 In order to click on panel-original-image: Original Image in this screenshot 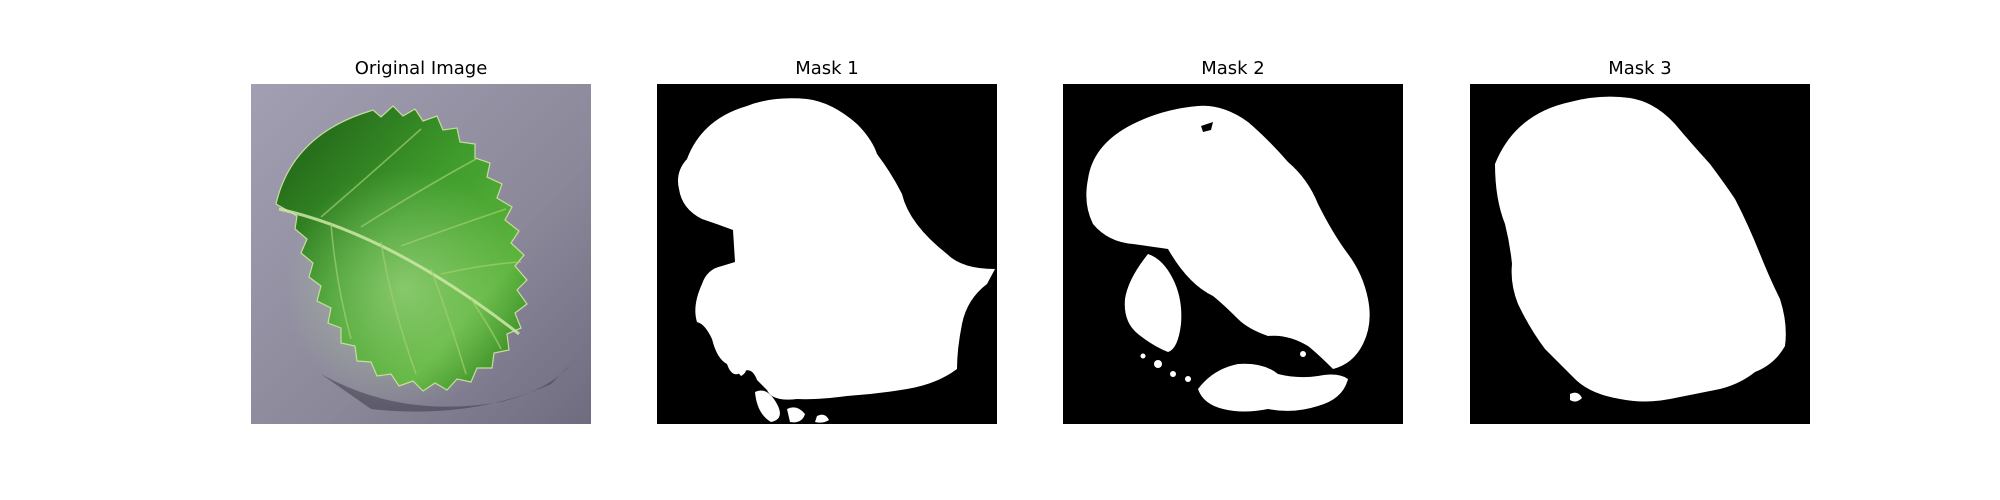, I will do `click(421, 240)`.